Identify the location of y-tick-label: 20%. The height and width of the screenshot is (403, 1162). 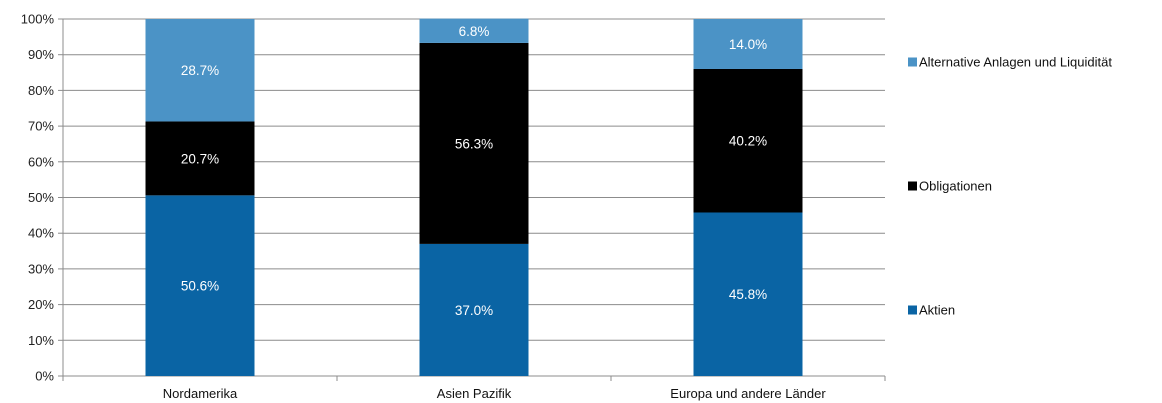
(41, 304).